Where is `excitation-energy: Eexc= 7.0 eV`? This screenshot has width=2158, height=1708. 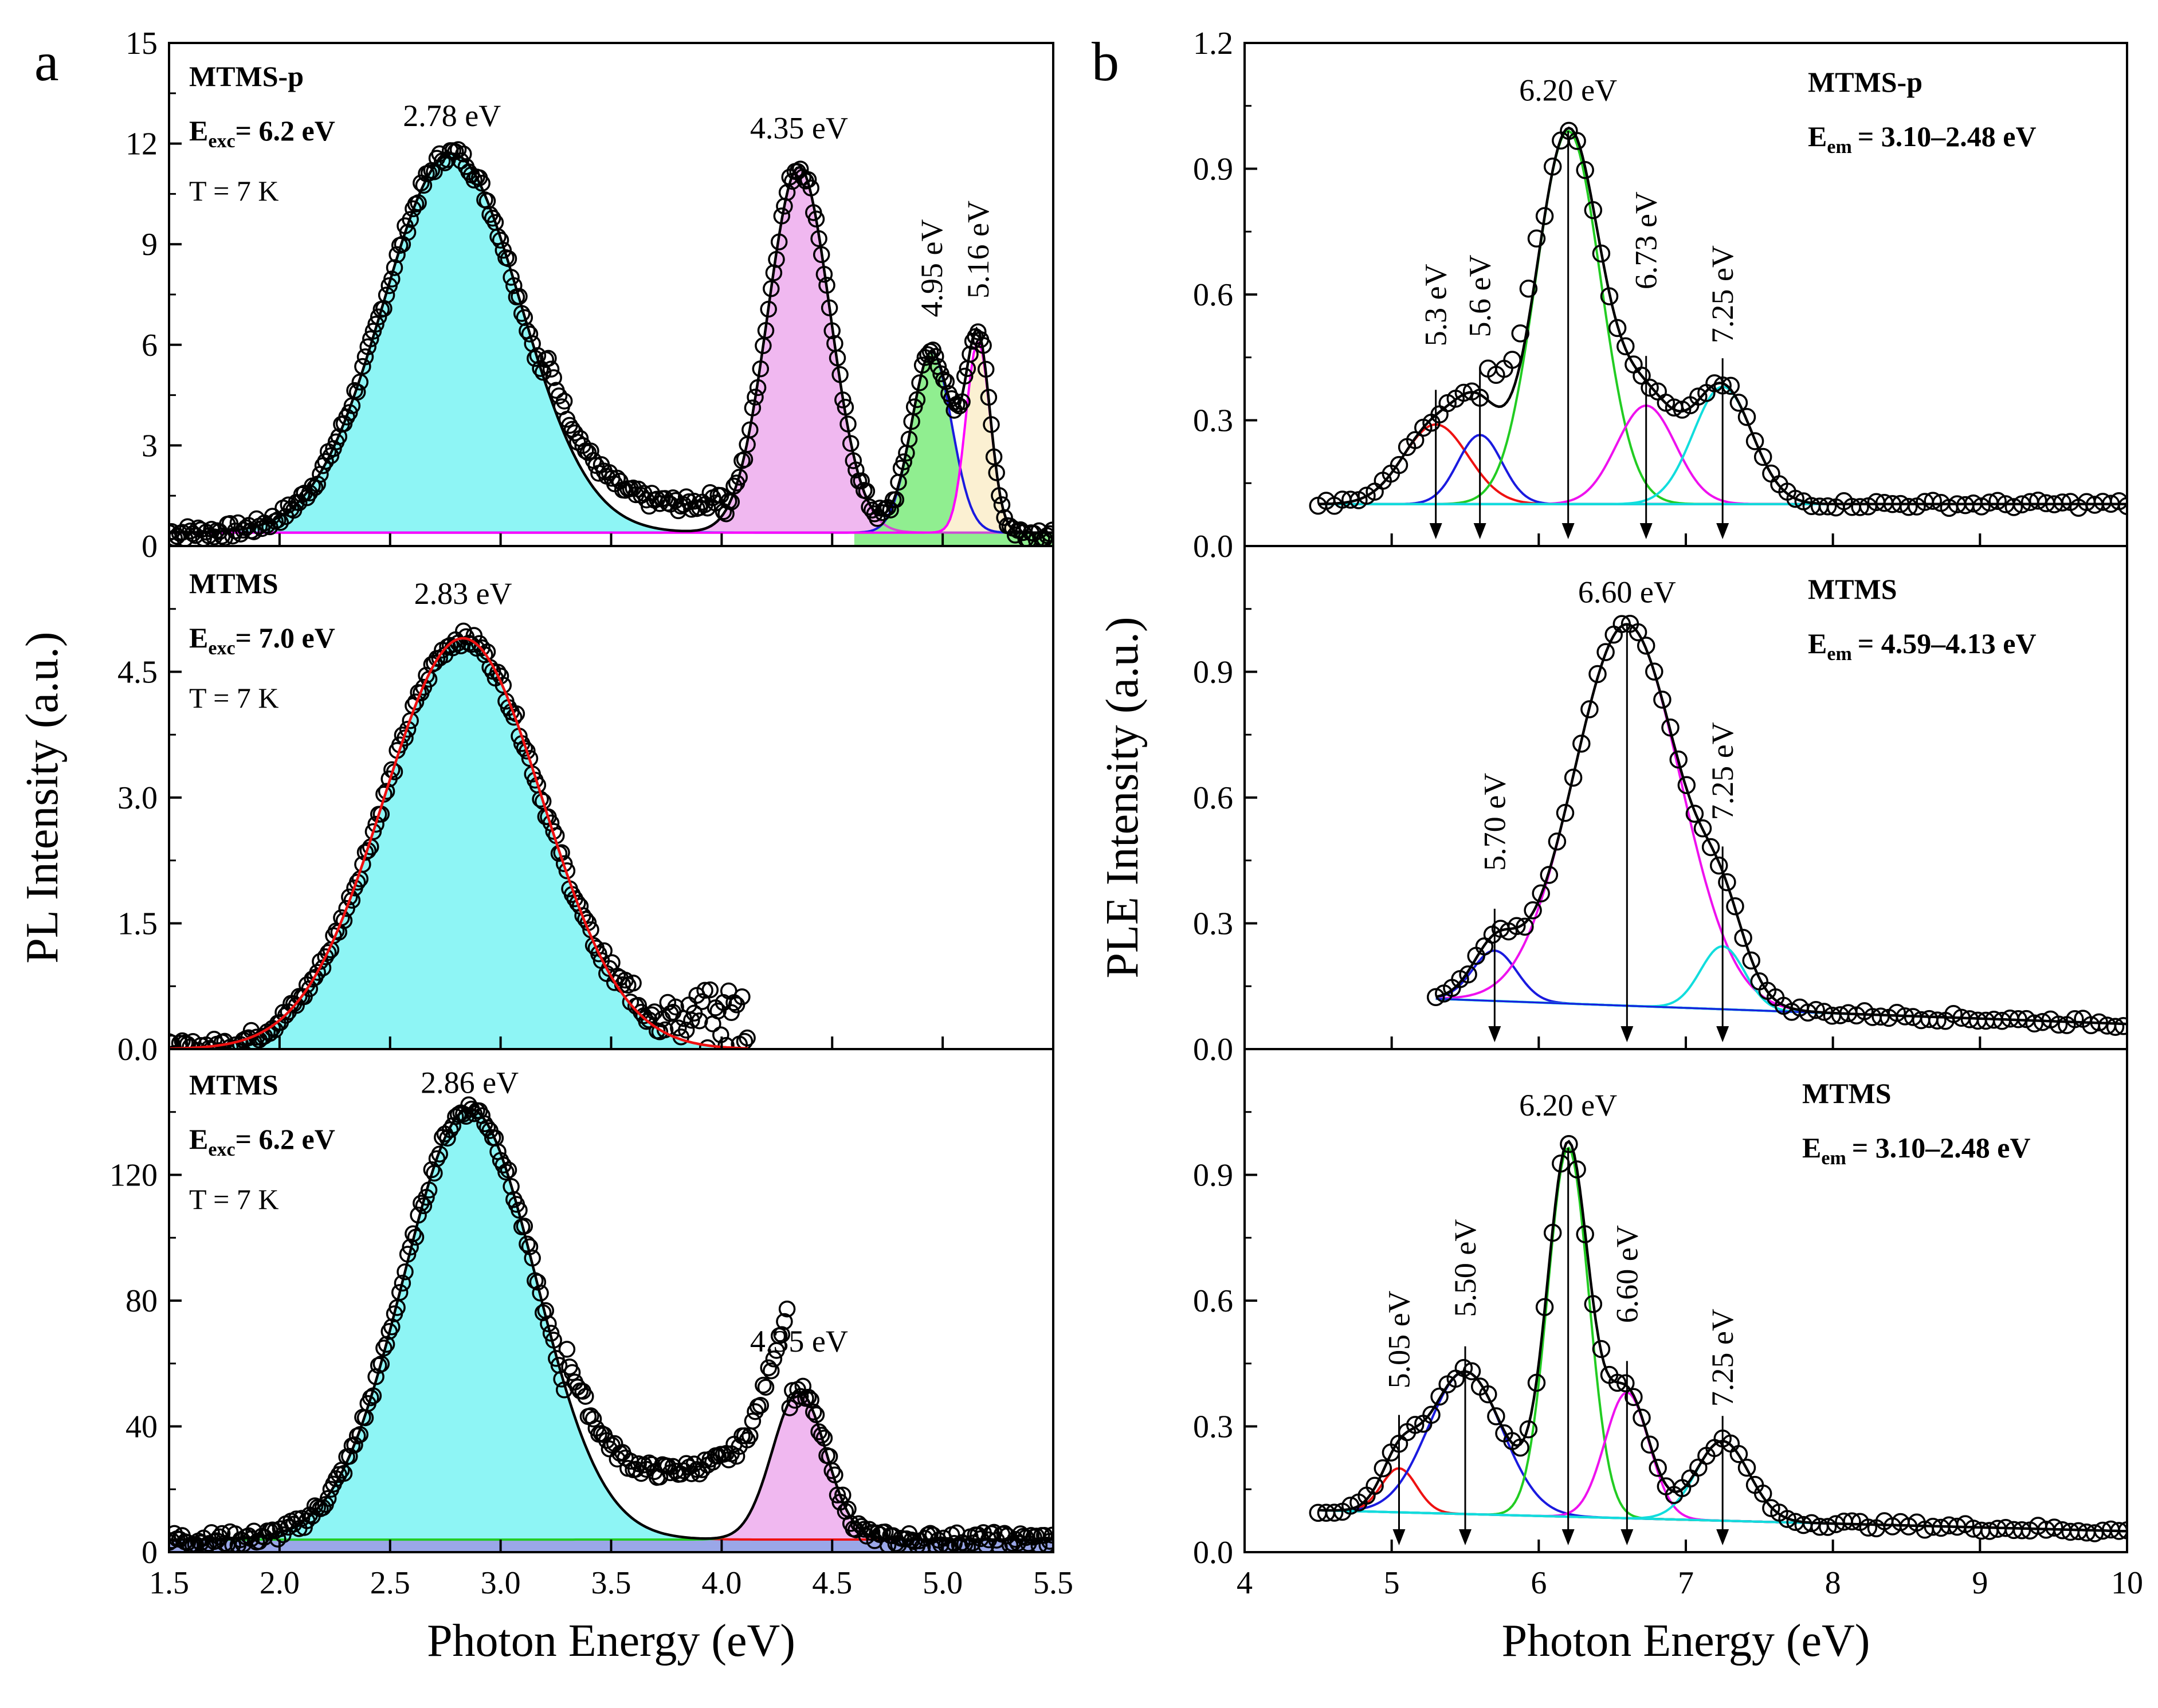 excitation-energy: Eexc= 7.0 eV is located at coordinates (262, 640).